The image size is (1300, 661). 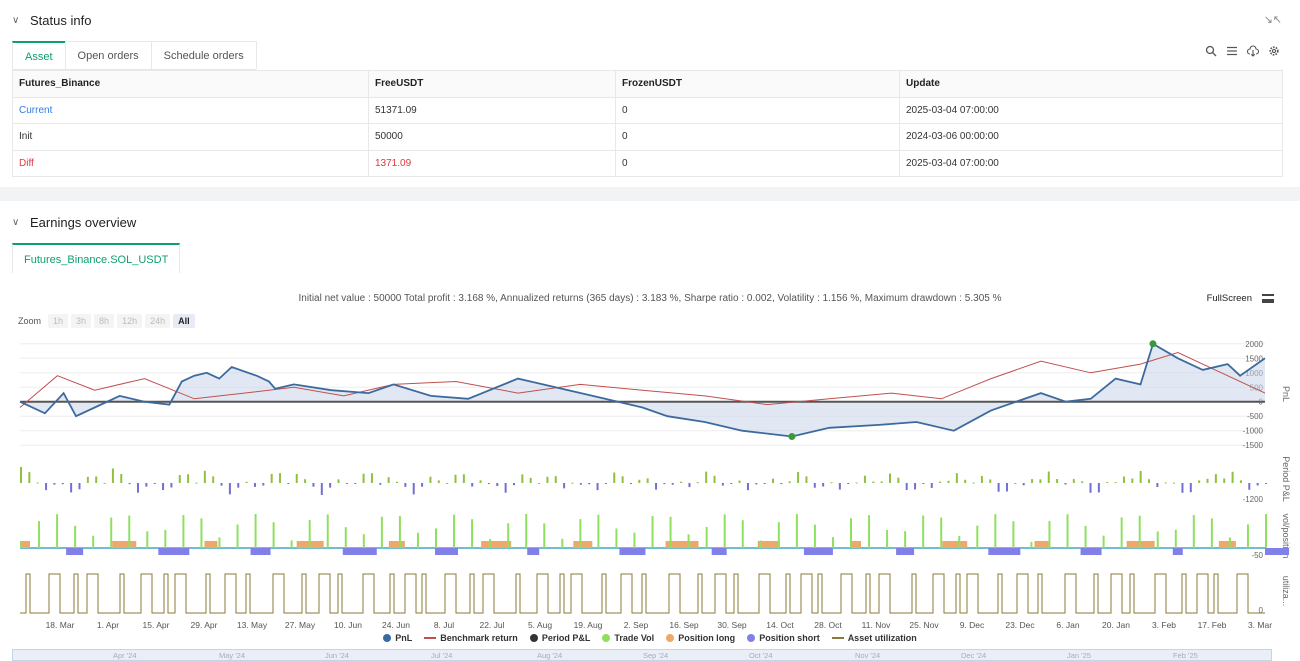 What do you see at coordinates (634, 638) in the screenshot?
I see `legend-label: Trade Vol` at bounding box center [634, 638].